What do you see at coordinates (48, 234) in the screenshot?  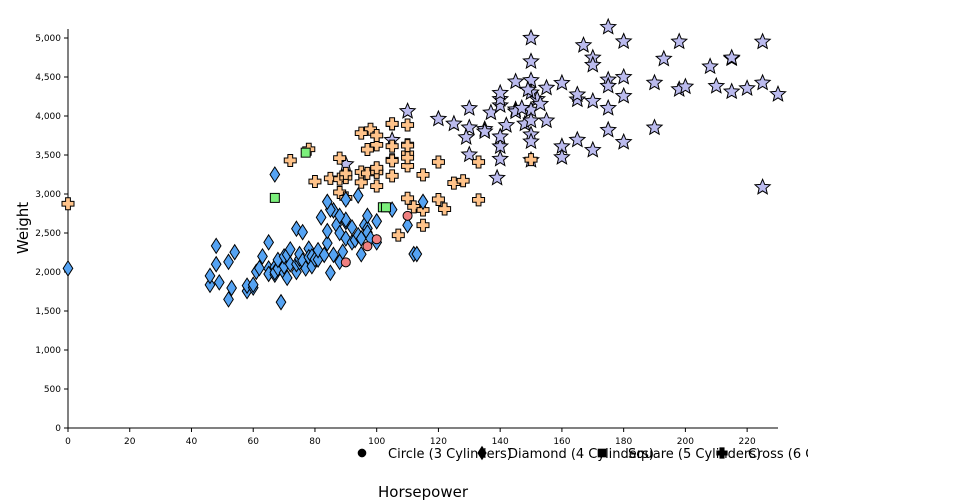 I see `y-tick-label: 2,500` at bounding box center [48, 234].